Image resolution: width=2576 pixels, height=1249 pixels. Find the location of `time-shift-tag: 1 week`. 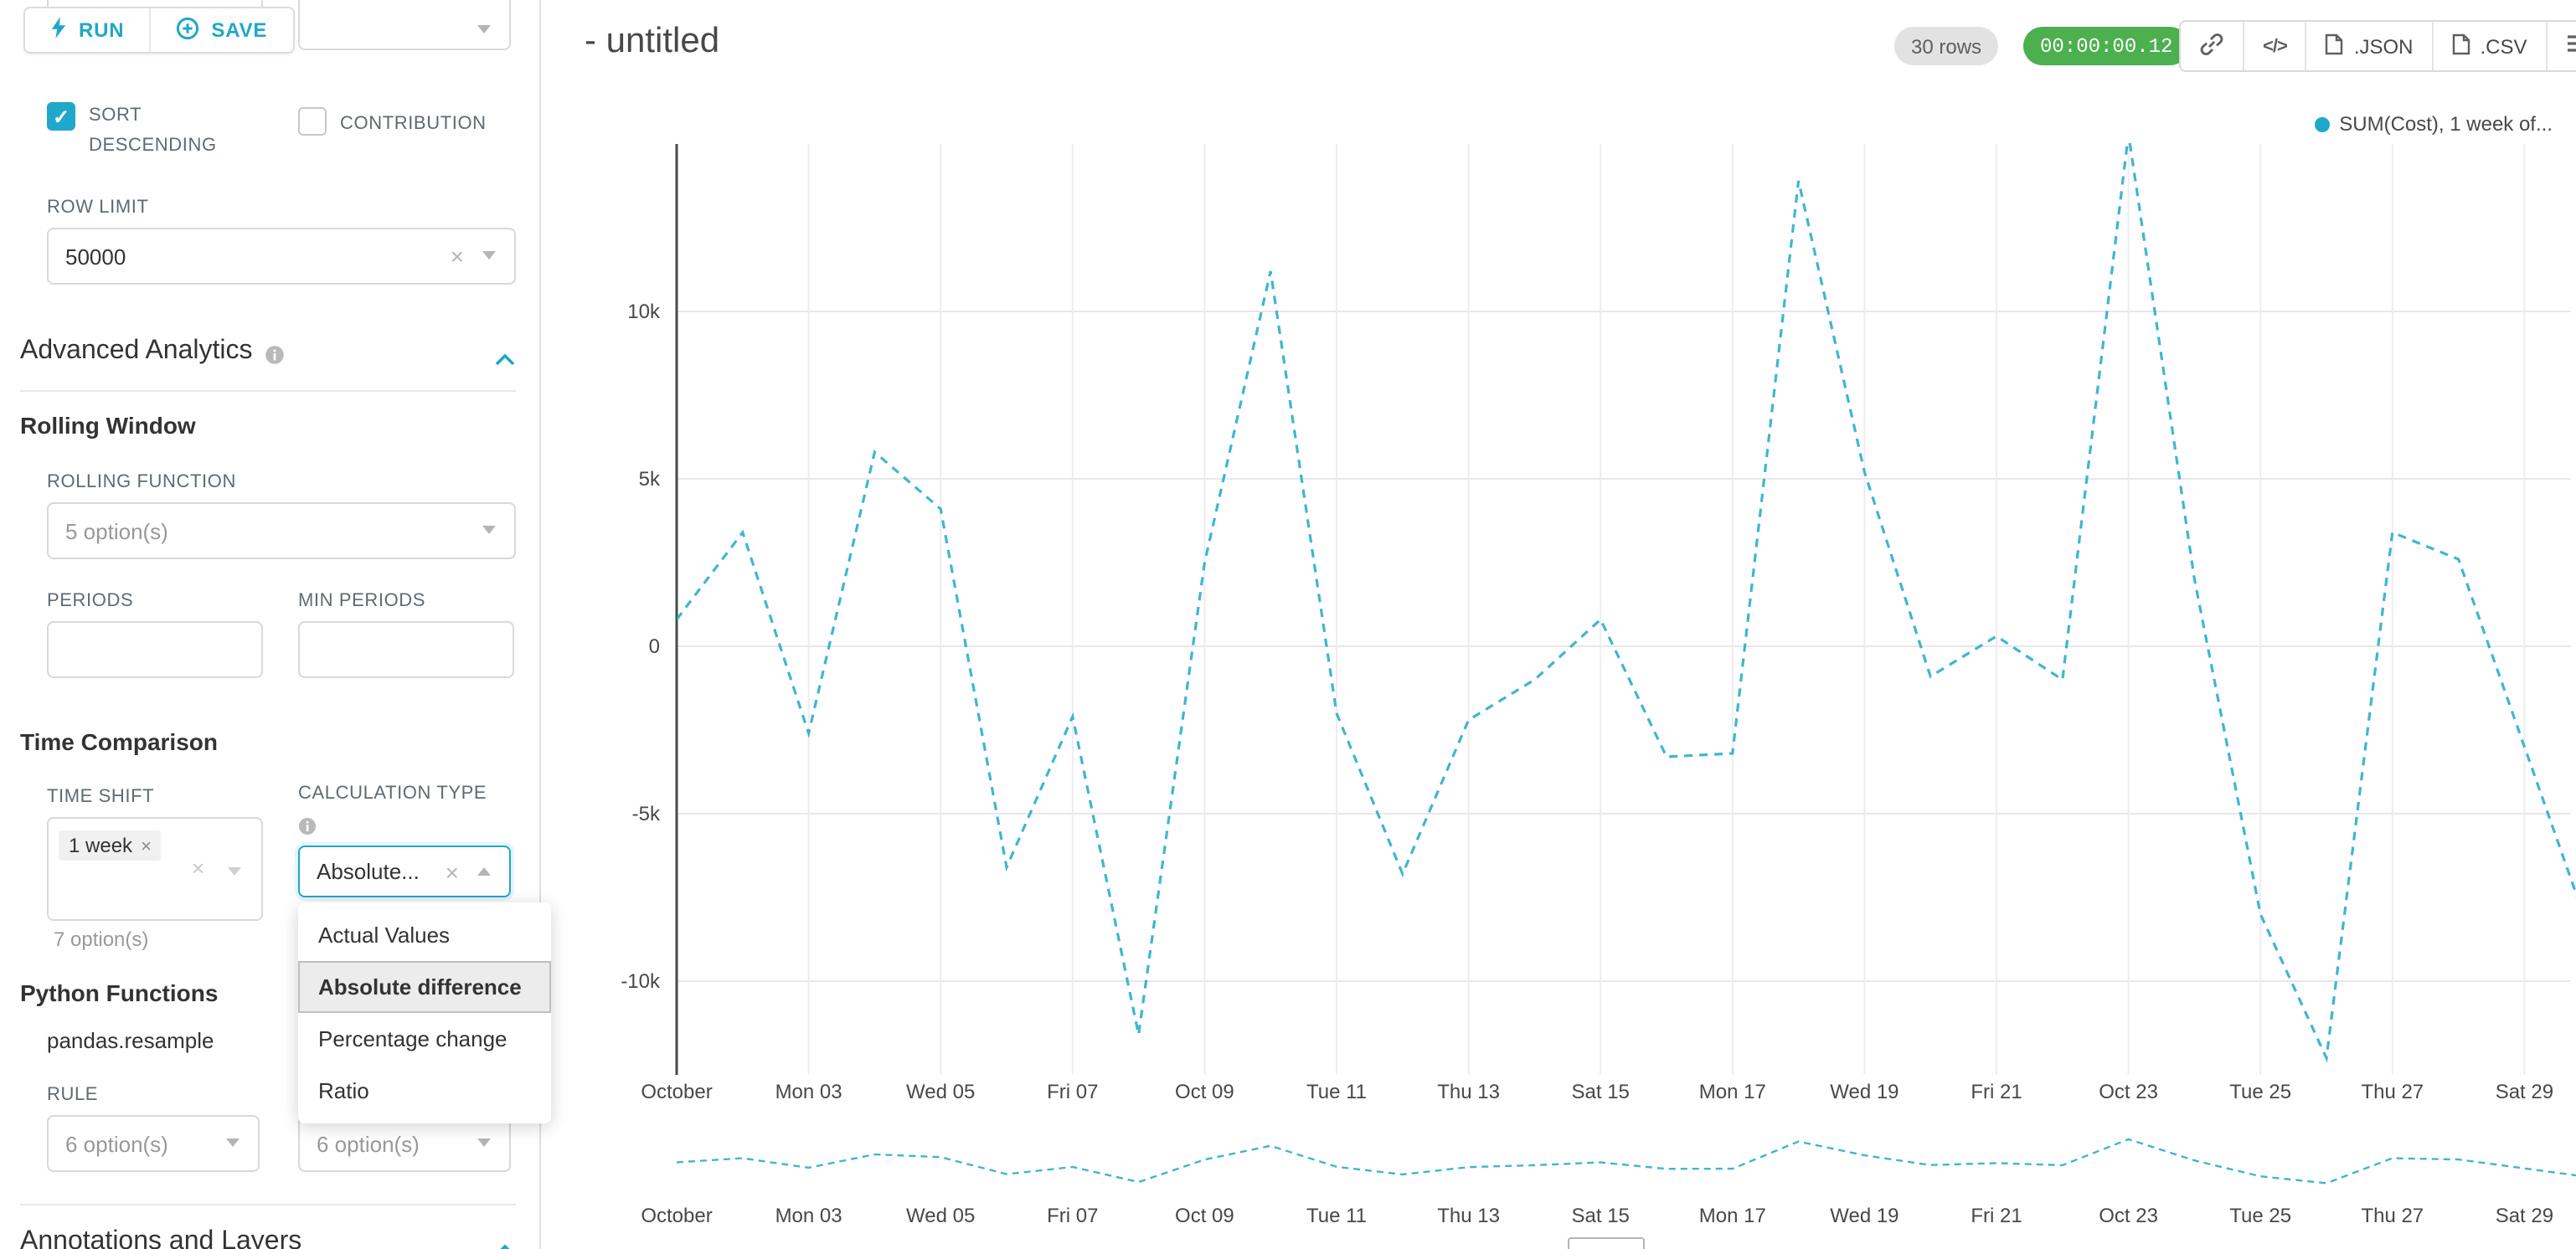

time-shift-tag: 1 week is located at coordinates (110, 845).